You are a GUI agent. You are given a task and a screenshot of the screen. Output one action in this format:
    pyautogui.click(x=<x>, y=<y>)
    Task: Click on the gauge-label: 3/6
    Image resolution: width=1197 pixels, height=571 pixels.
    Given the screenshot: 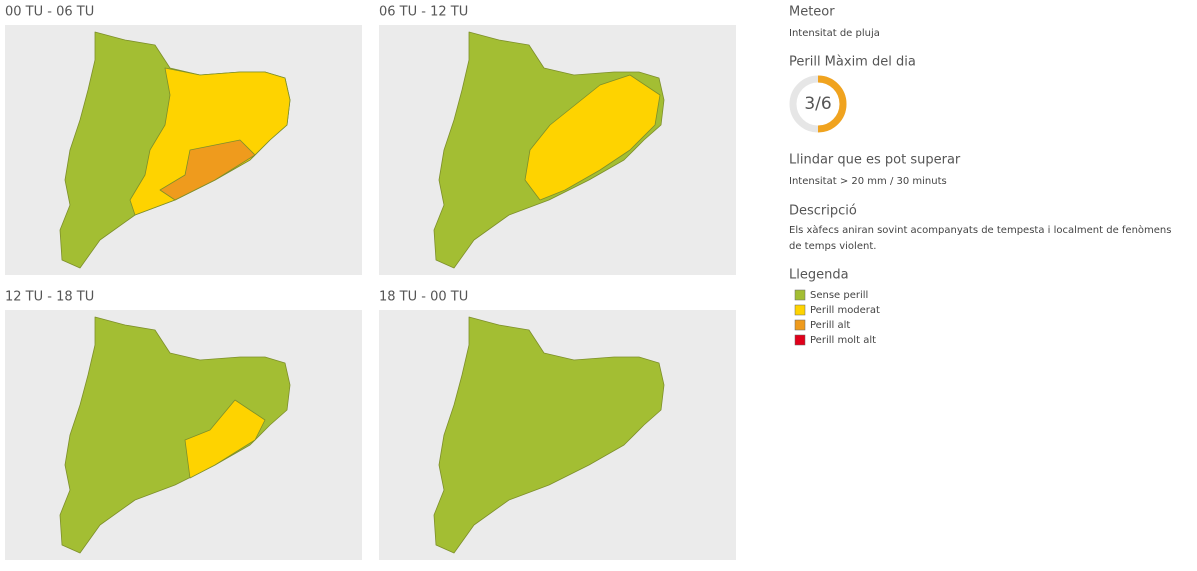 What is the action you would take?
    pyautogui.click(x=817, y=104)
    